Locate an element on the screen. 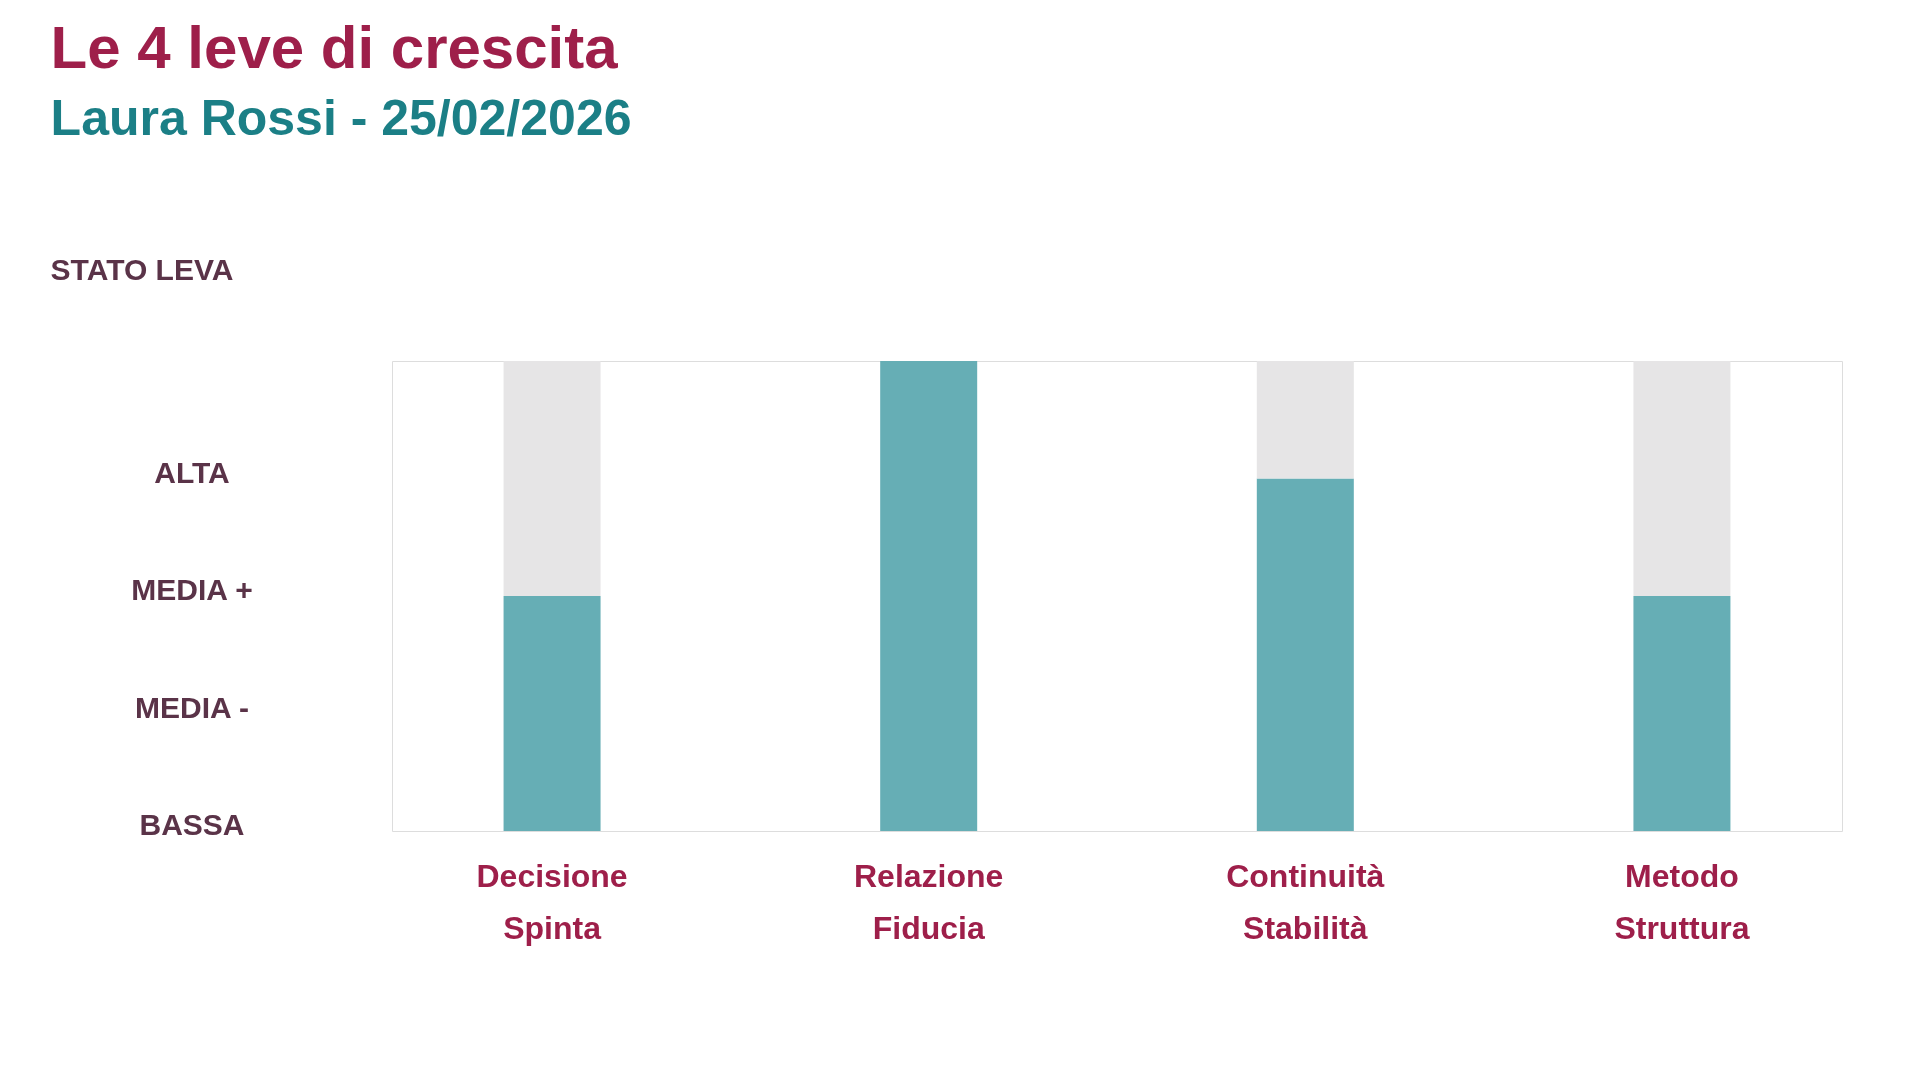  text: MEDIA - is located at coordinates (192, 707).